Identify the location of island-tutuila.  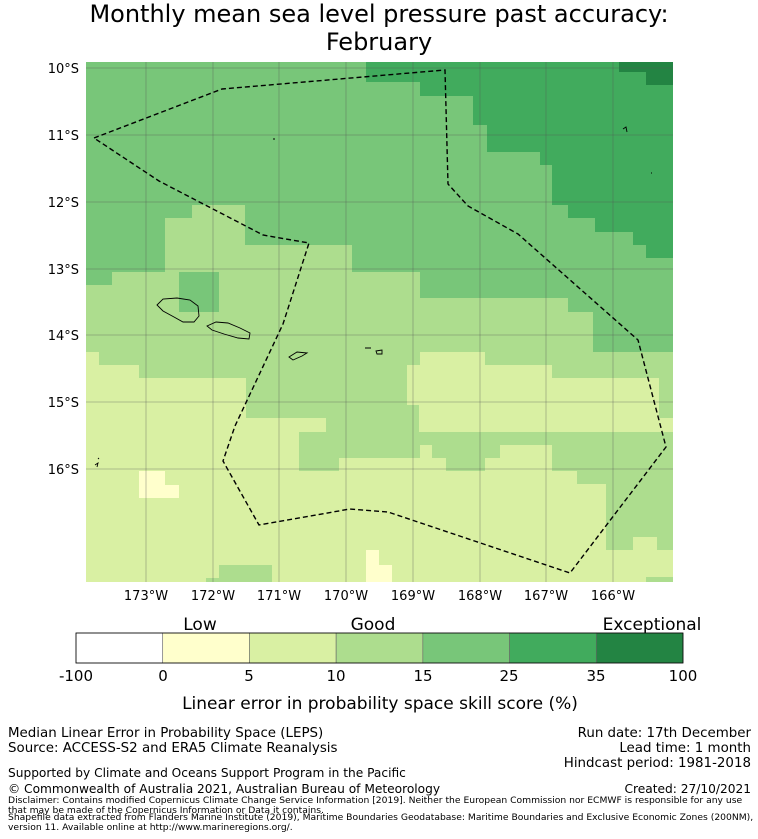
(298, 356).